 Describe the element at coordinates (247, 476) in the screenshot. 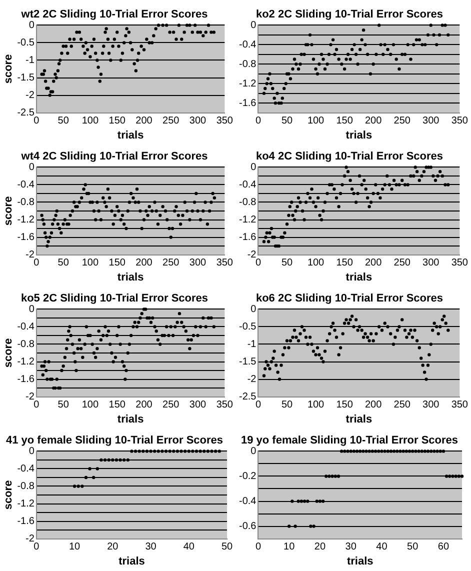

I see `y-tick-label: -0.2` at that location.